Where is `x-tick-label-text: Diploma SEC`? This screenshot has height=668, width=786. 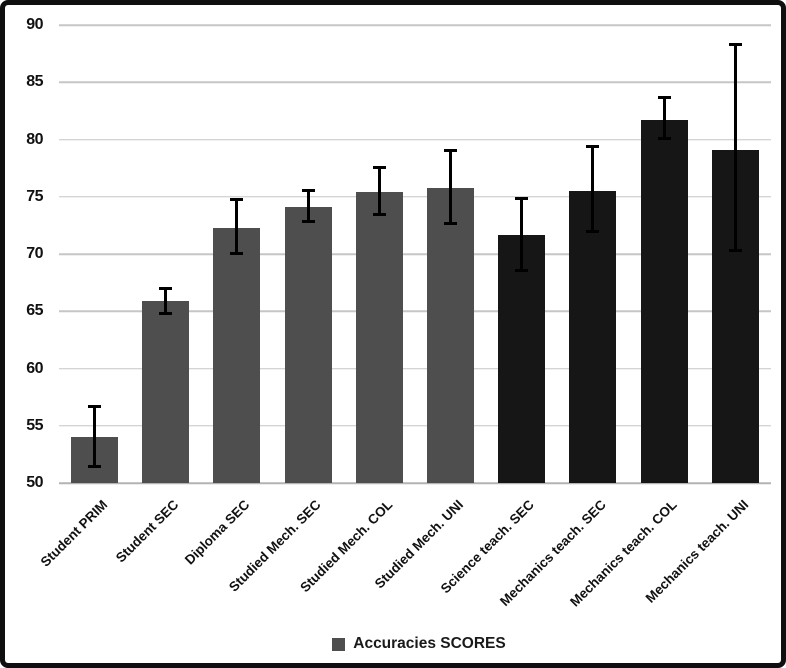 x-tick-label-text: Diploma SEC is located at coordinates (217, 532).